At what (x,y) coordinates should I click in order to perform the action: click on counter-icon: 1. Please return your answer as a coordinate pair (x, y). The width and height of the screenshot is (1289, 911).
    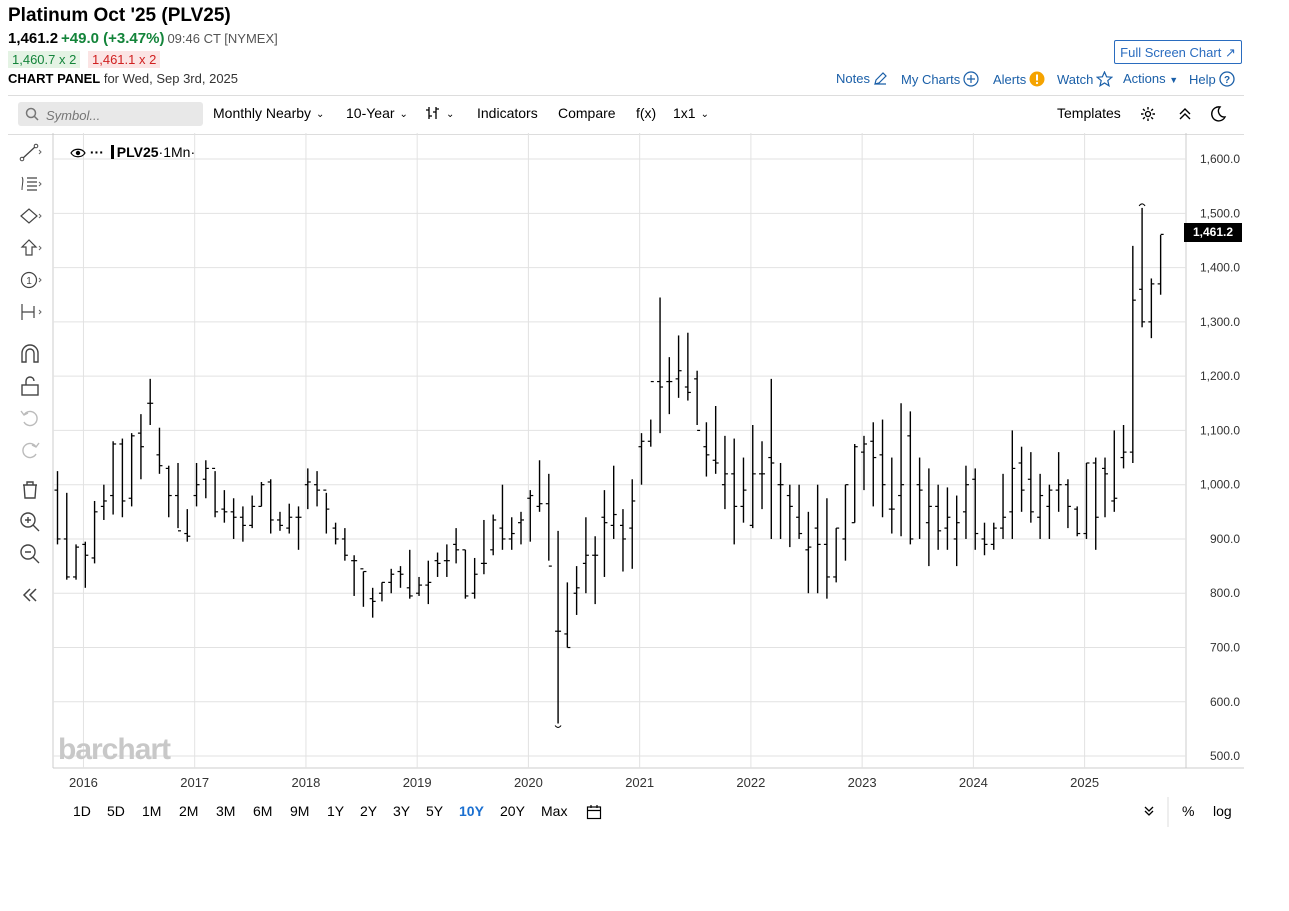
    Looking at the image, I should click on (30, 280).